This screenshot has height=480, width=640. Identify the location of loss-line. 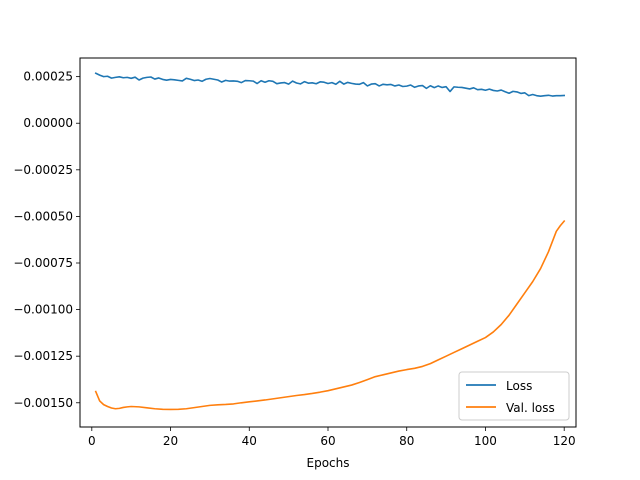
(330, 84).